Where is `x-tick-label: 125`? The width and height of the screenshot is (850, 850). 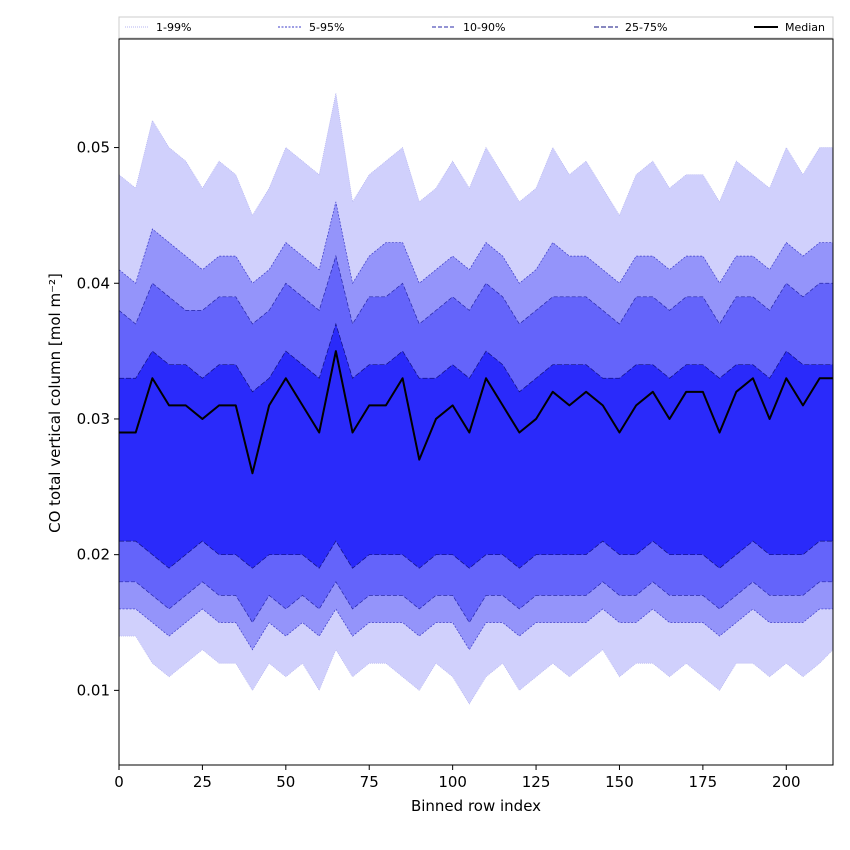
x-tick-label: 125 is located at coordinates (536, 782).